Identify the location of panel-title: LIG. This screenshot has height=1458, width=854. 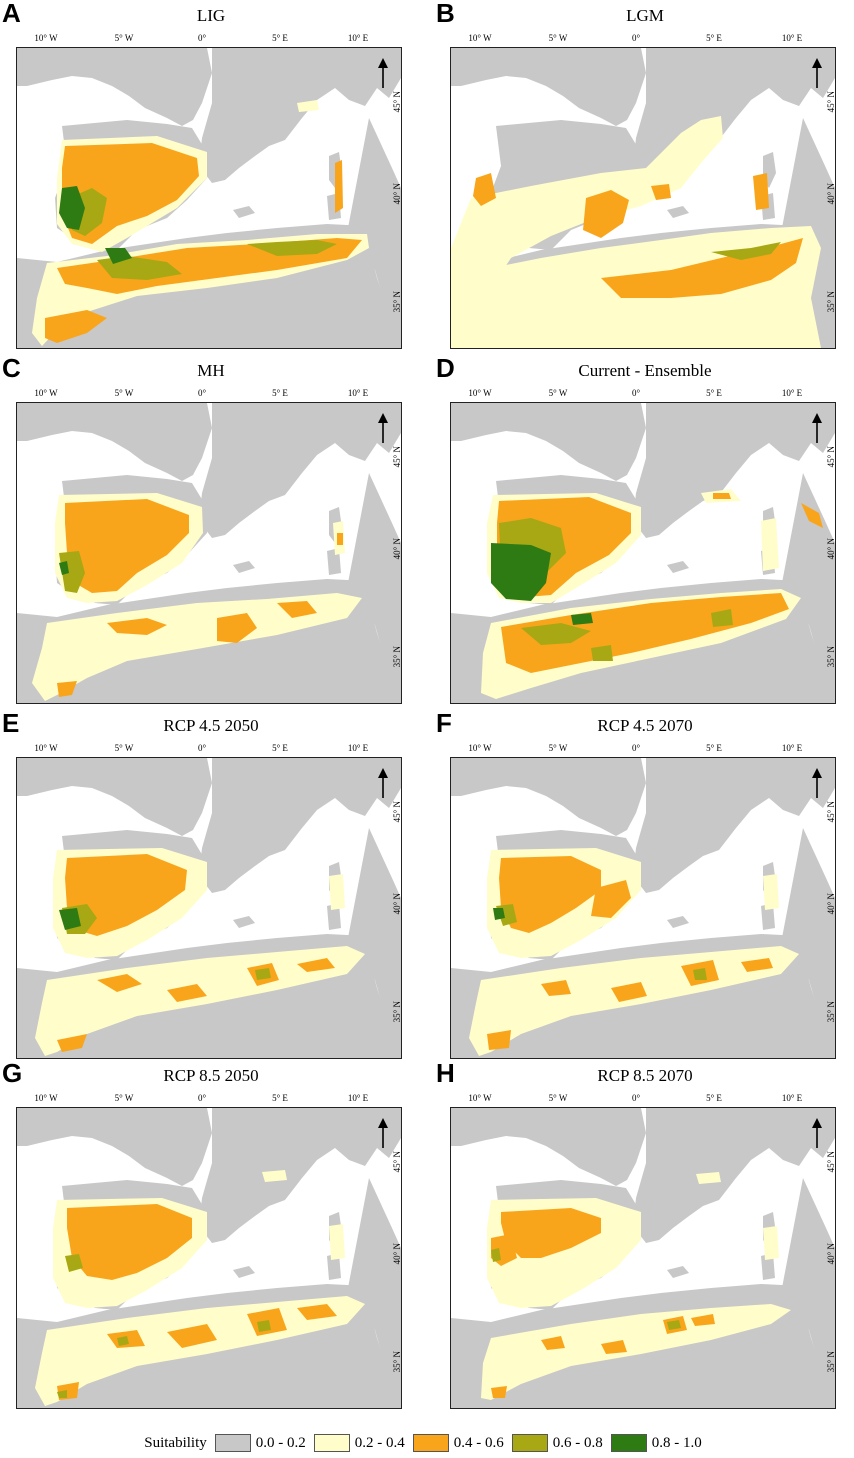
(211, 15).